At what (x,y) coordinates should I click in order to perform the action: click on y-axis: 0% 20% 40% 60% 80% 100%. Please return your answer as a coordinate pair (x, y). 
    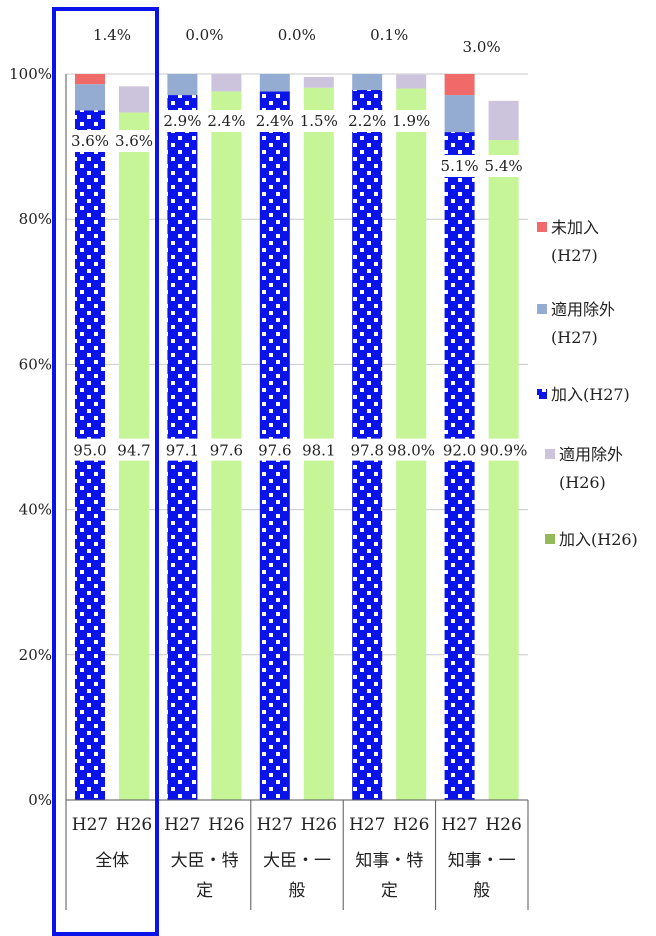
    Looking at the image, I should click on (38, 437).